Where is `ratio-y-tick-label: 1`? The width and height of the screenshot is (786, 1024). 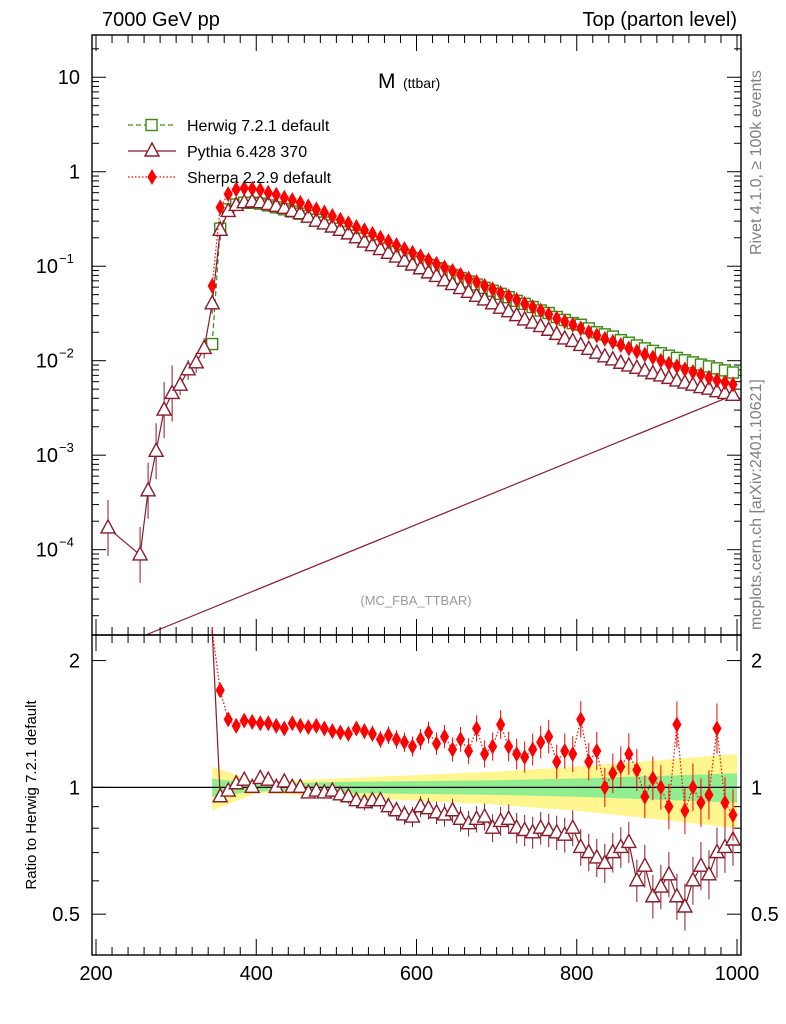
ratio-y-tick-label: 1 is located at coordinates (74, 788).